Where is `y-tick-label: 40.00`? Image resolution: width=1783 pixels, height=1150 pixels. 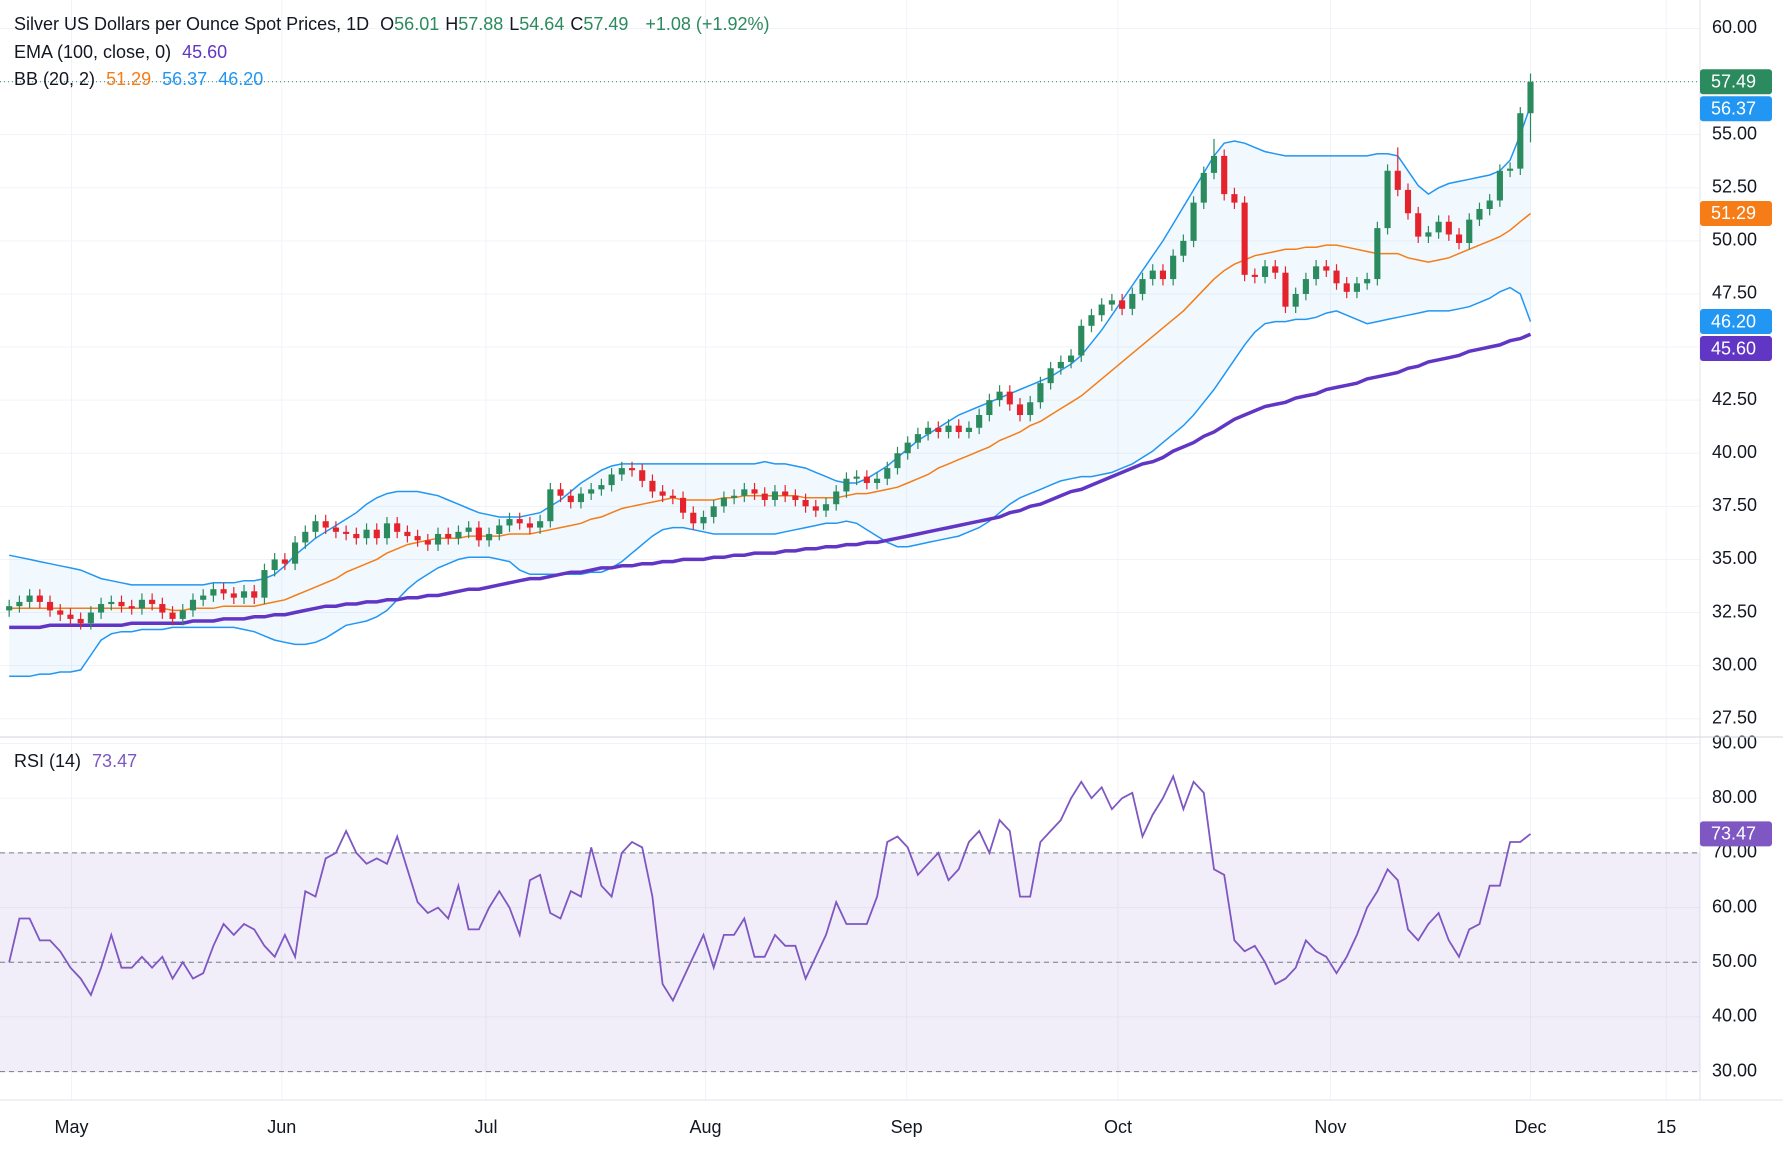 y-tick-label: 40.00 is located at coordinates (1734, 452).